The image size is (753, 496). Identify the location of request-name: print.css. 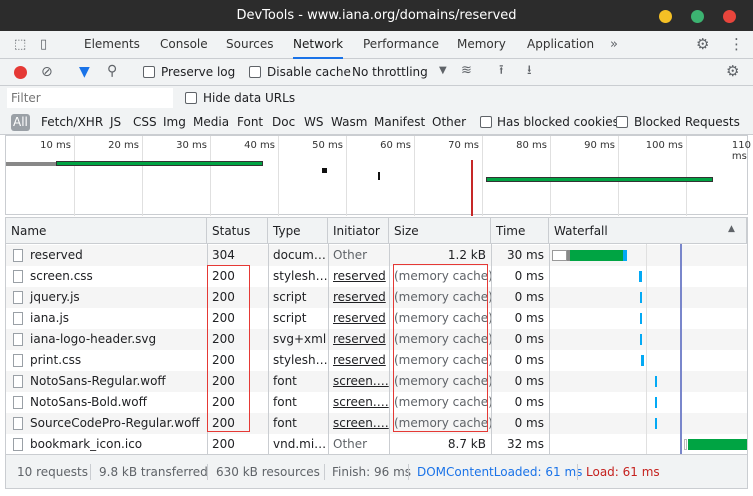
(56, 360).